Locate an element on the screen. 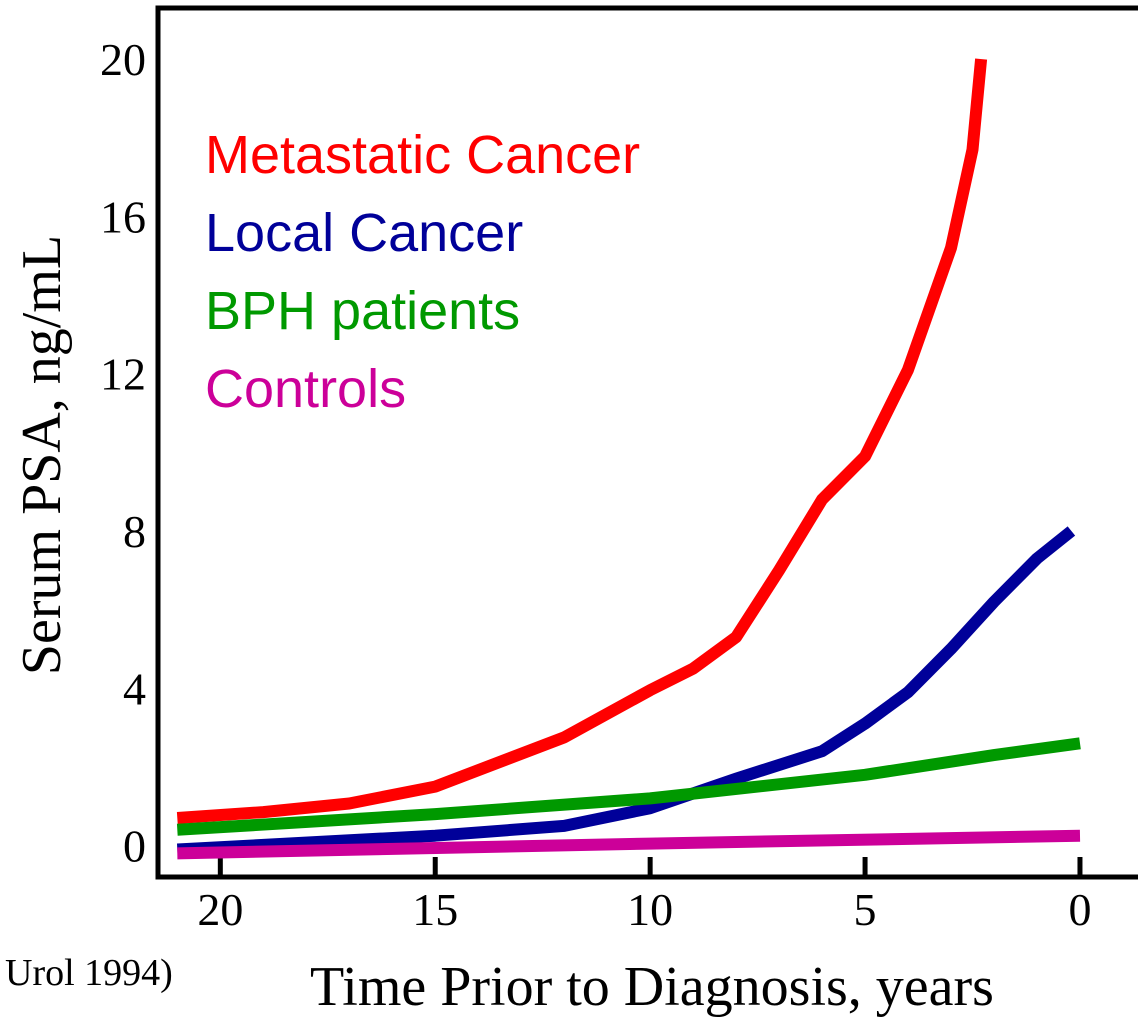  y-tick-label: 8 is located at coordinates (134, 531).